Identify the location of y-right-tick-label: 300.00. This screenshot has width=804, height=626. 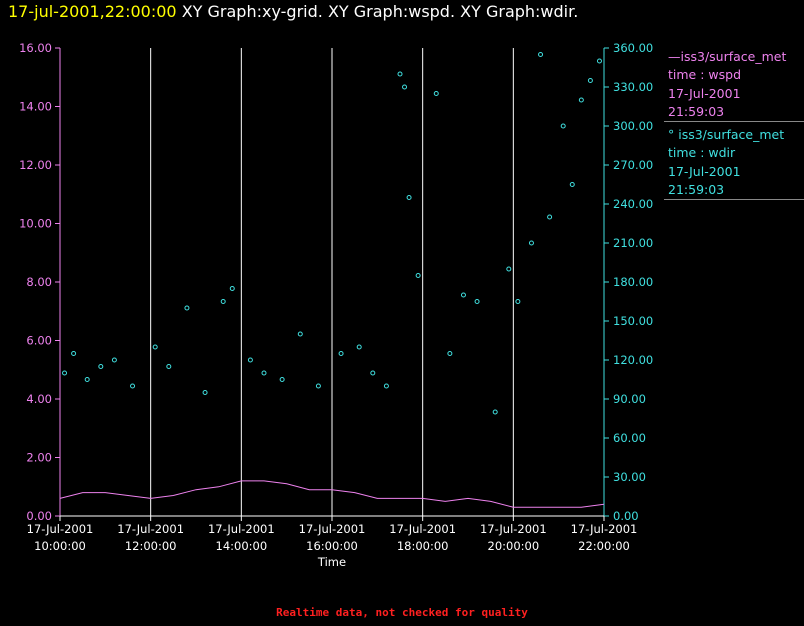
(633, 126).